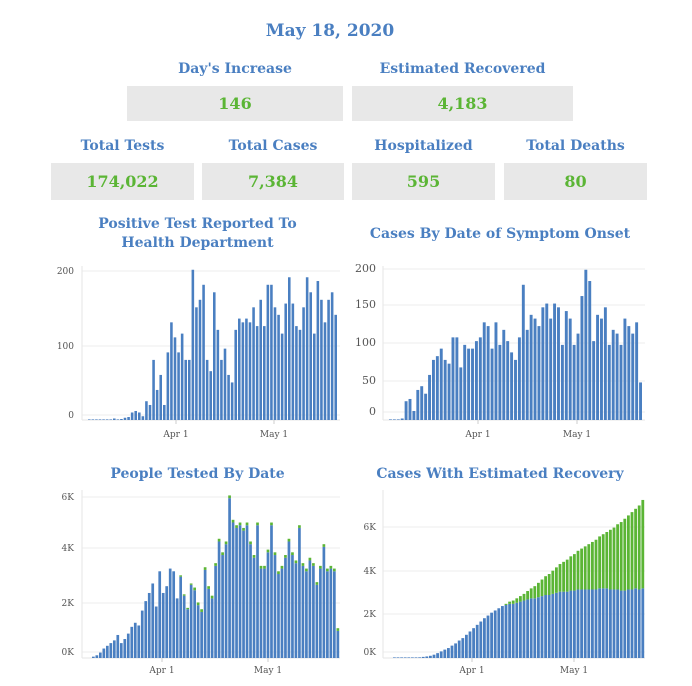  What do you see at coordinates (365, 304) in the screenshot?
I see `symptom-onset-ytick-label: 150` at bounding box center [365, 304].